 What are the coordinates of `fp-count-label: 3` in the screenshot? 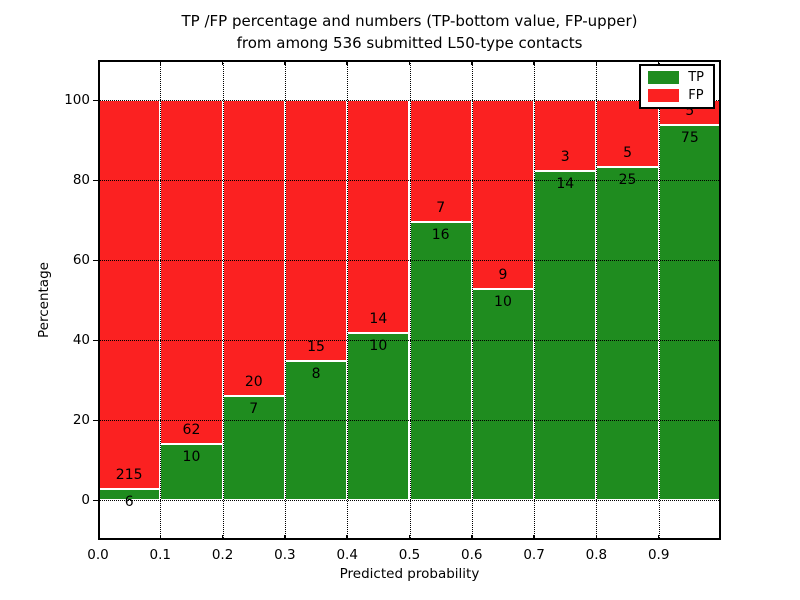 It's located at (565, 156).